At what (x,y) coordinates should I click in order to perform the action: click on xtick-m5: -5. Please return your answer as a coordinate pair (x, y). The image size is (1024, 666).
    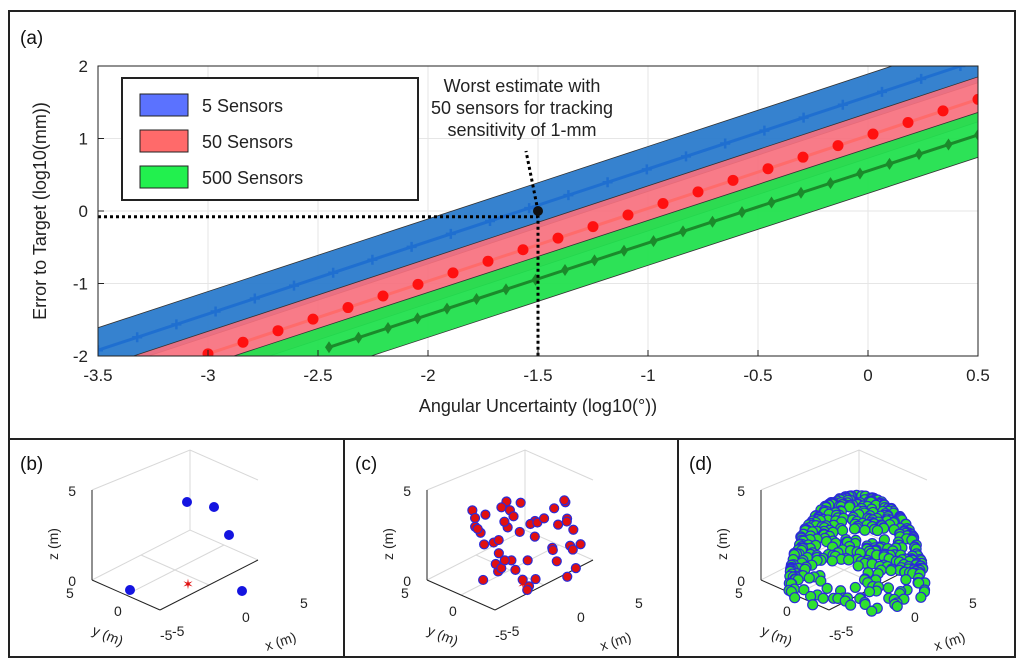
    Looking at the image, I should click on (513, 631).